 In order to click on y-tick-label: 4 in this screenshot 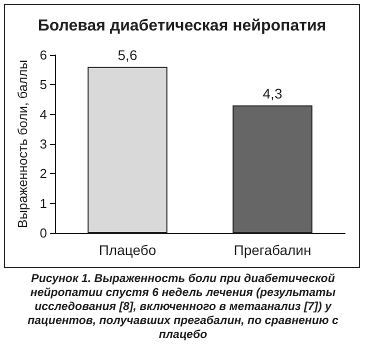, I will do `click(43, 114)`.